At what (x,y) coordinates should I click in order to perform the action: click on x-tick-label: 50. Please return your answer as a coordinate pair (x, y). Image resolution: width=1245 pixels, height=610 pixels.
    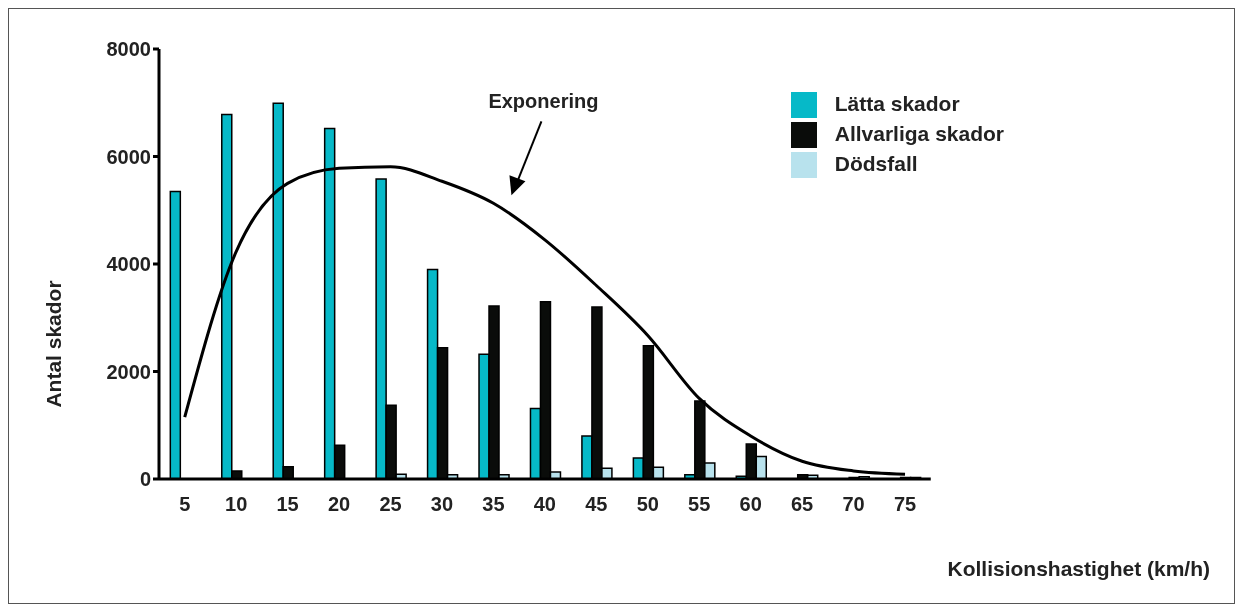
    Looking at the image, I should click on (647, 504).